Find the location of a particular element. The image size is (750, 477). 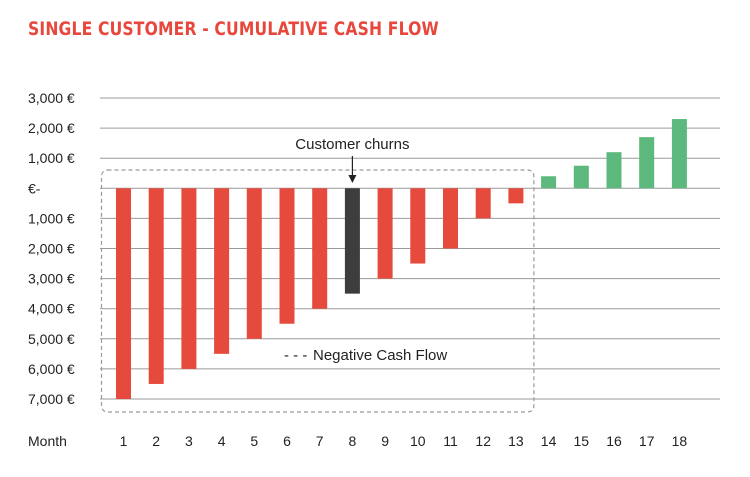

x-tick-label: 17 is located at coordinates (647, 441).